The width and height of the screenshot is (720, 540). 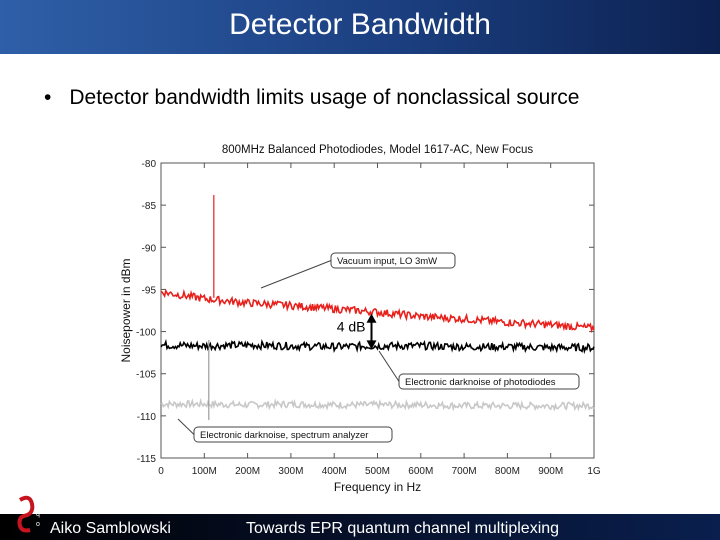 I want to click on footer-talk-title: Towards EPR quantum channel multiplexing, so click(x=403, y=528).